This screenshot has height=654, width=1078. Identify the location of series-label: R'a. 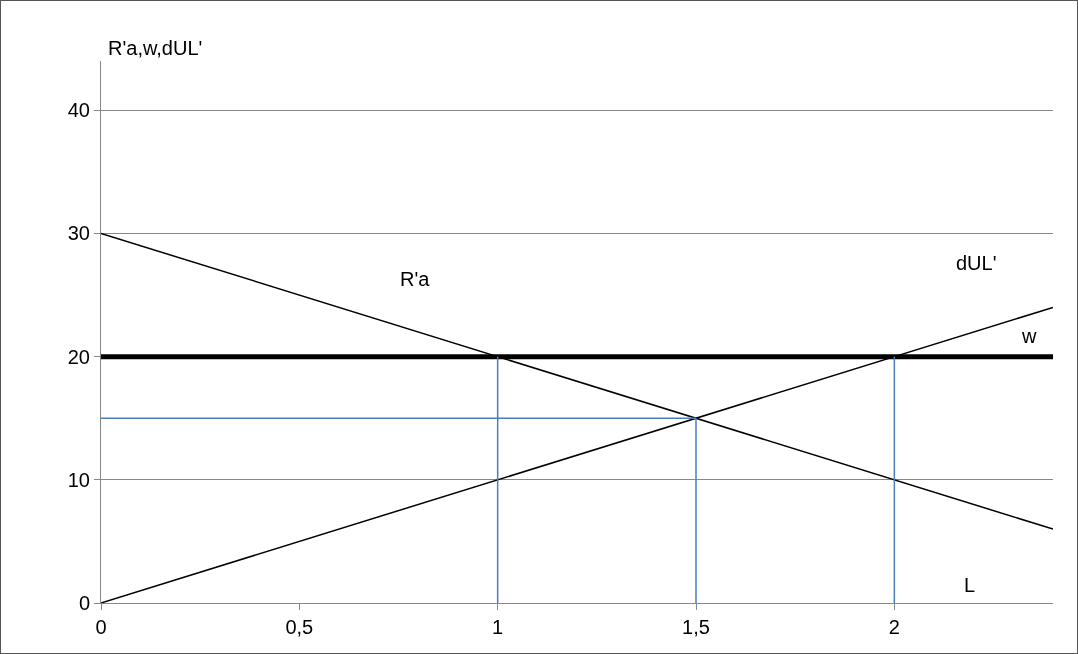
(415, 279).